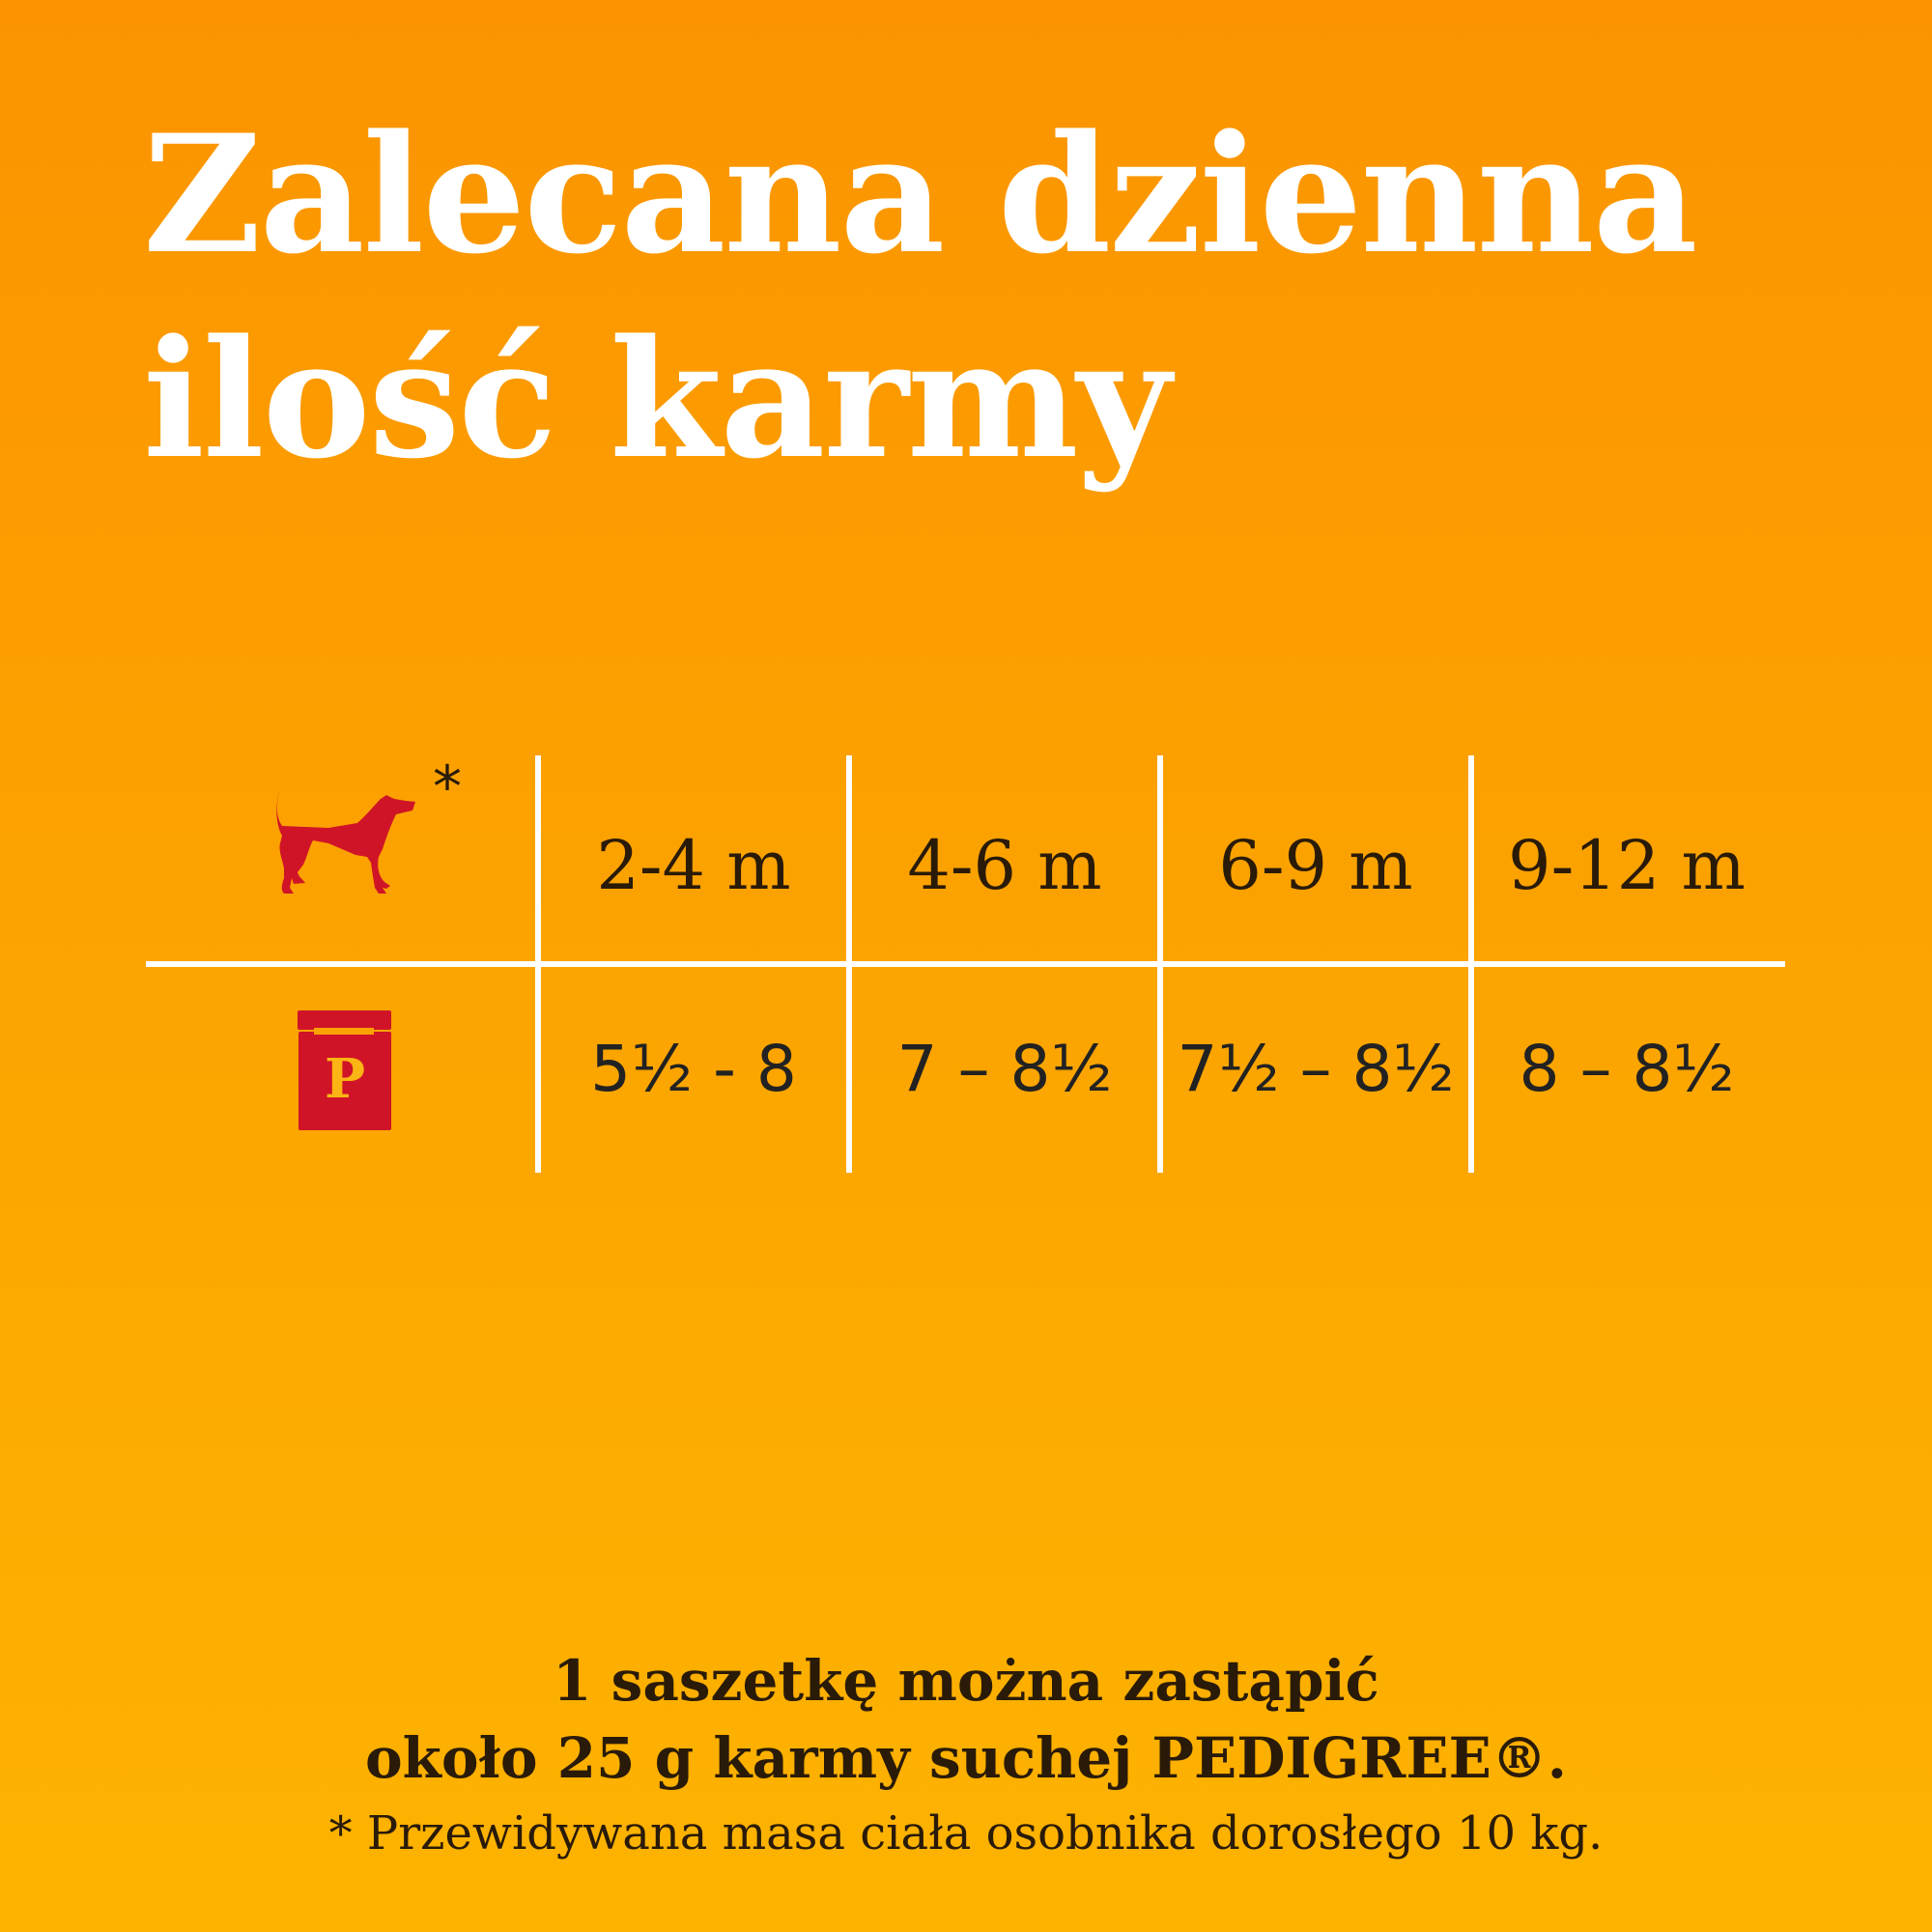 The height and width of the screenshot is (1932, 1932). I want to click on pedigree-pouch-icon: P, so click(344, 1070).